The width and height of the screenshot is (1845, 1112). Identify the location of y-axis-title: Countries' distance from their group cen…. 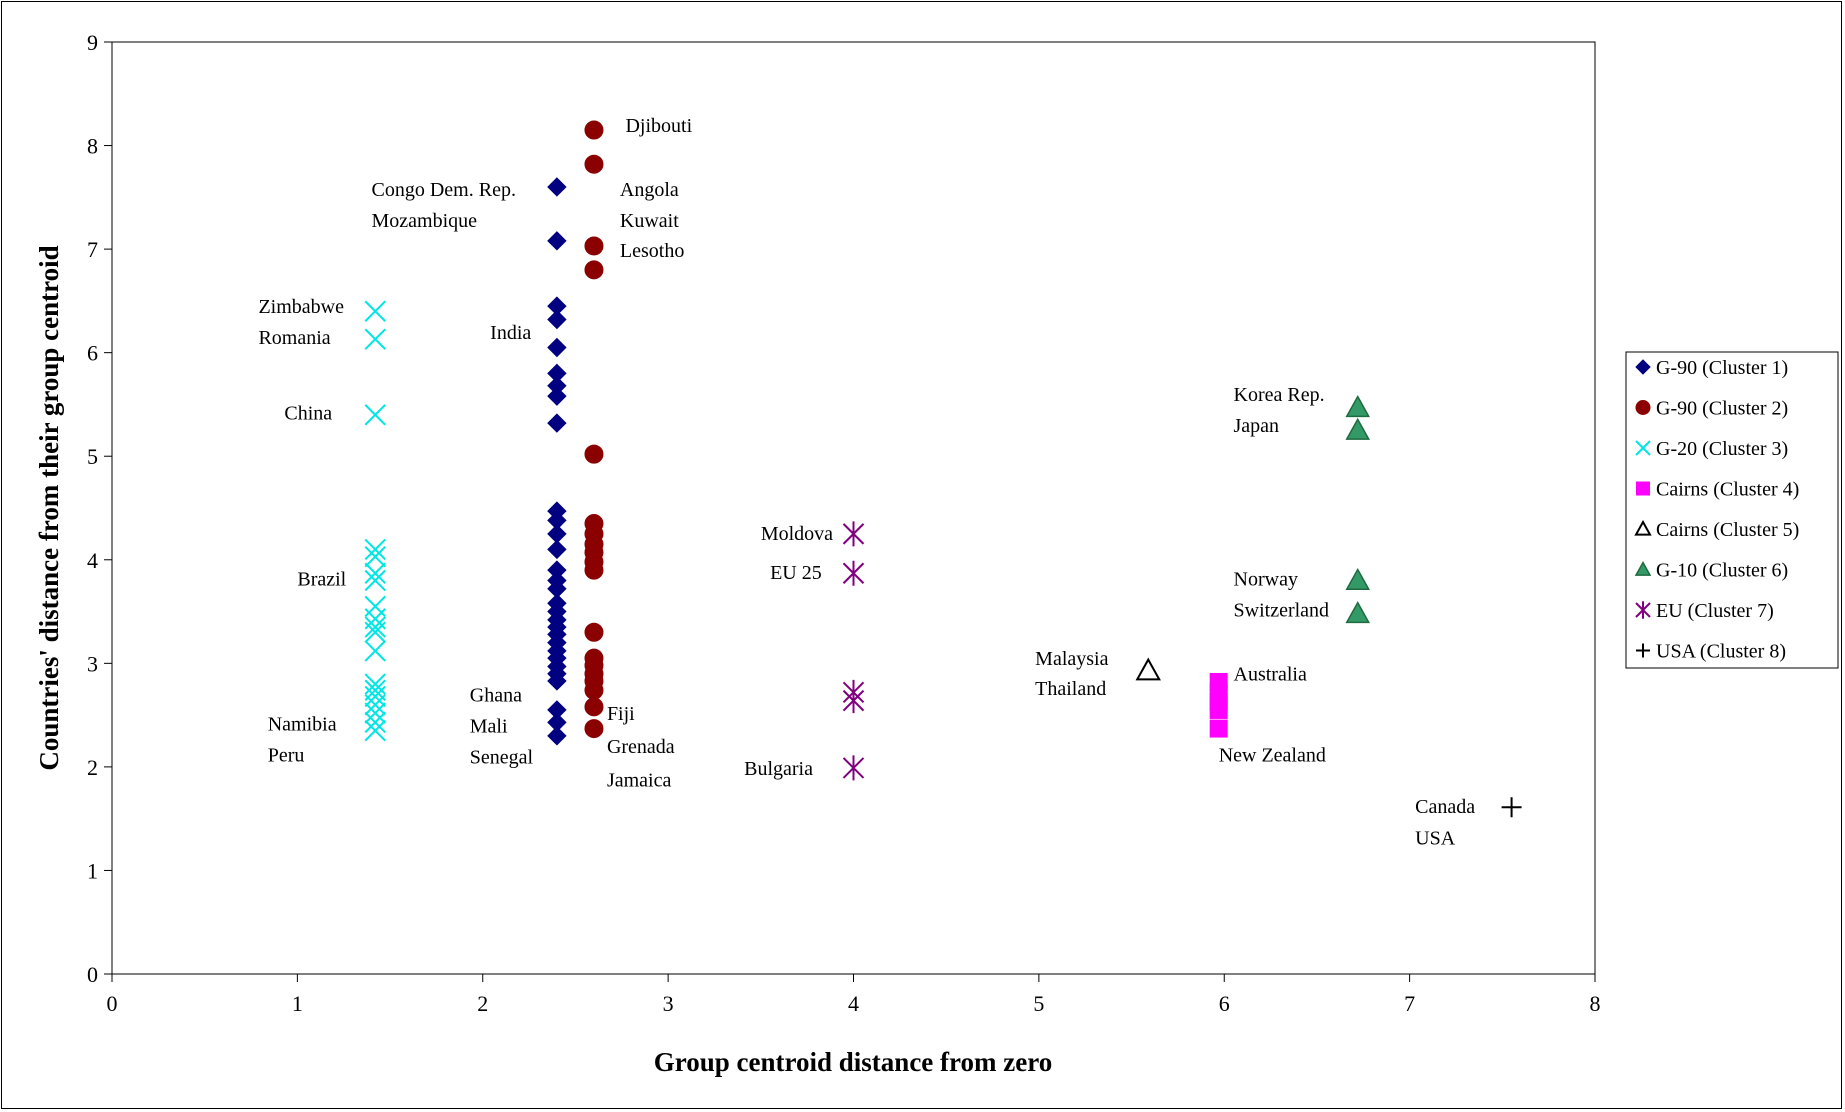
(49, 507).